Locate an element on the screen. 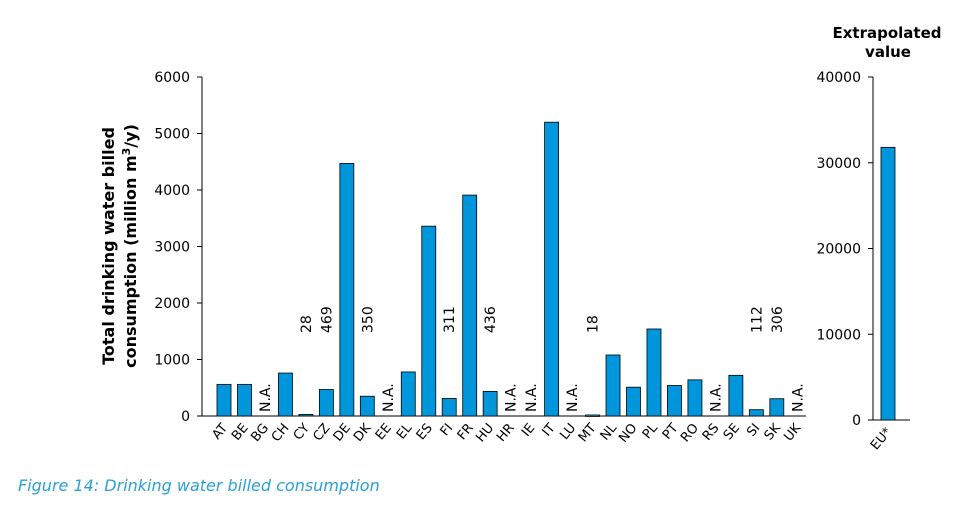 The width and height of the screenshot is (966, 521). x-tick-label: DE is located at coordinates (342, 433).